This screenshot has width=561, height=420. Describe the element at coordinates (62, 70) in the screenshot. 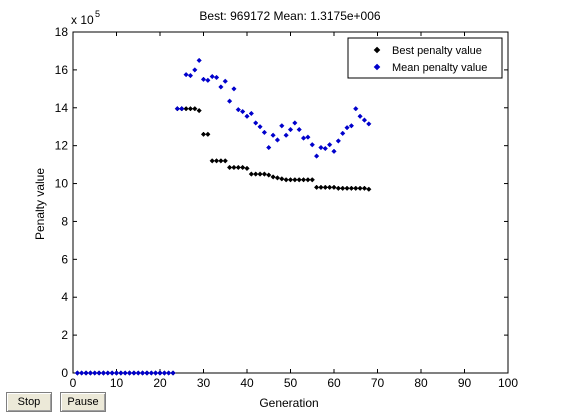

I see `y-tick-label: 16` at that location.